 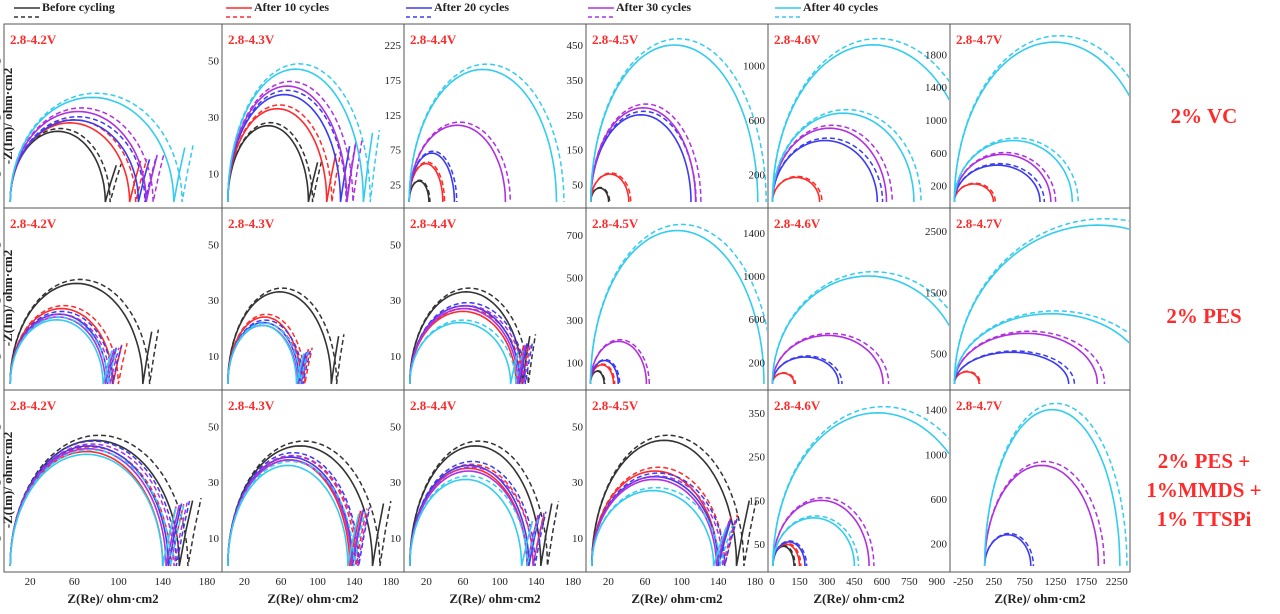 What do you see at coordinates (393, 81) in the screenshot?
I see `y-tick-label: 175` at bounding box center [393, 81].